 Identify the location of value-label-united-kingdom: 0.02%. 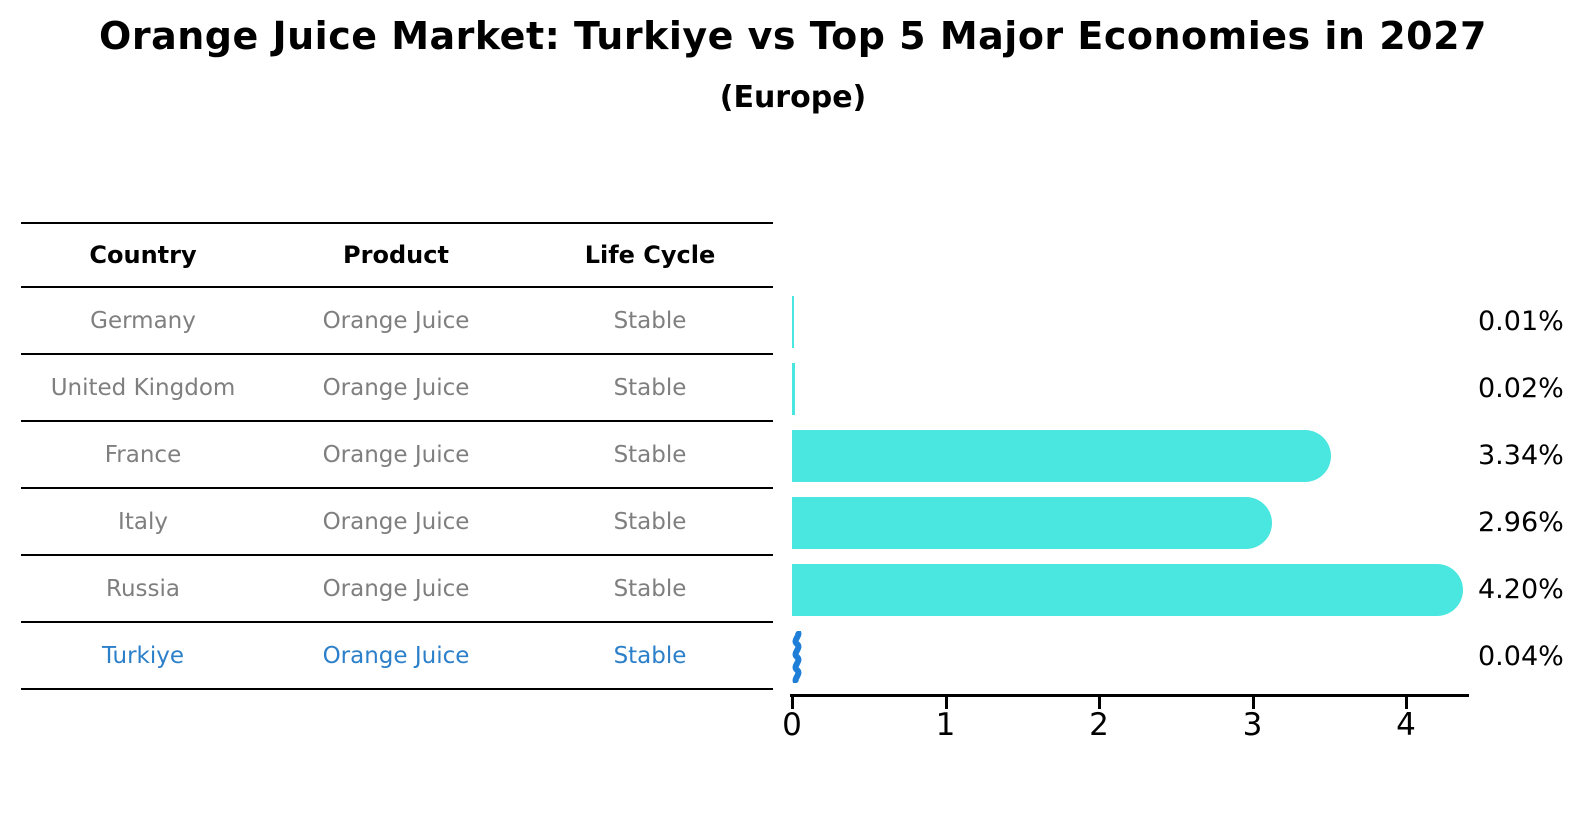
(1521, 388).